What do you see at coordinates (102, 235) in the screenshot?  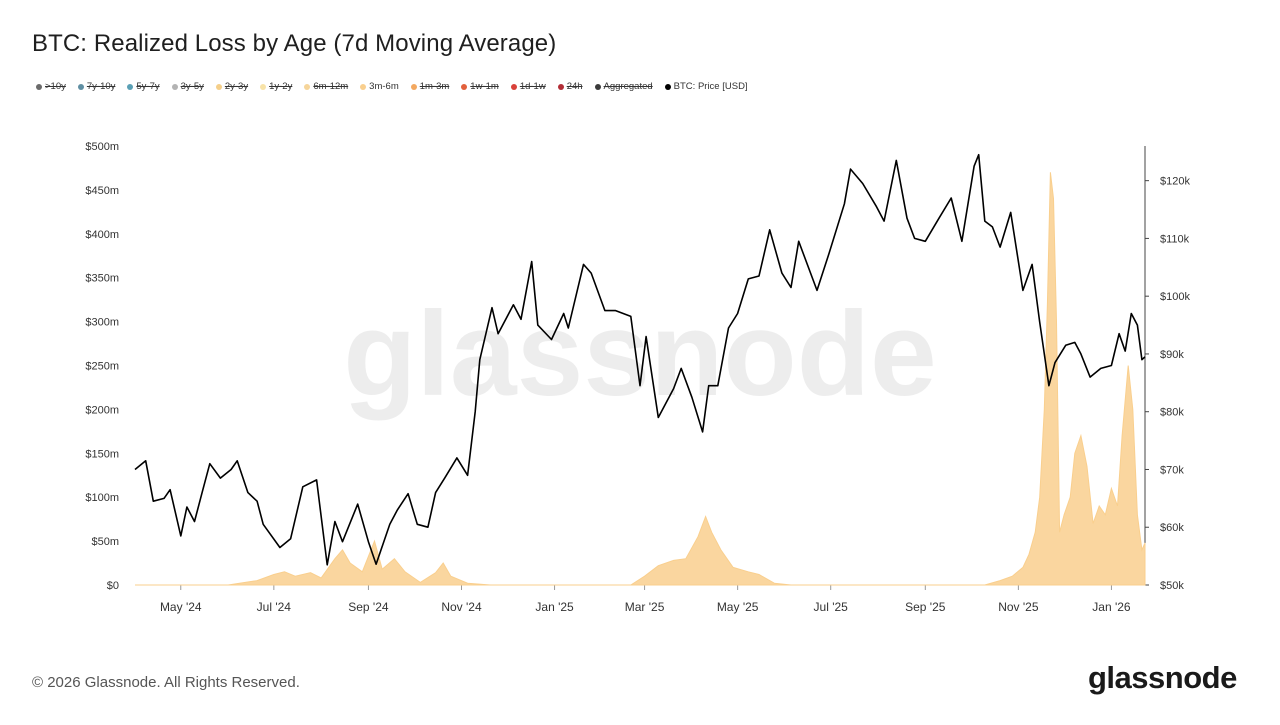 I see `y-left-tick-label: $400m` at bounding box center [102, 235].